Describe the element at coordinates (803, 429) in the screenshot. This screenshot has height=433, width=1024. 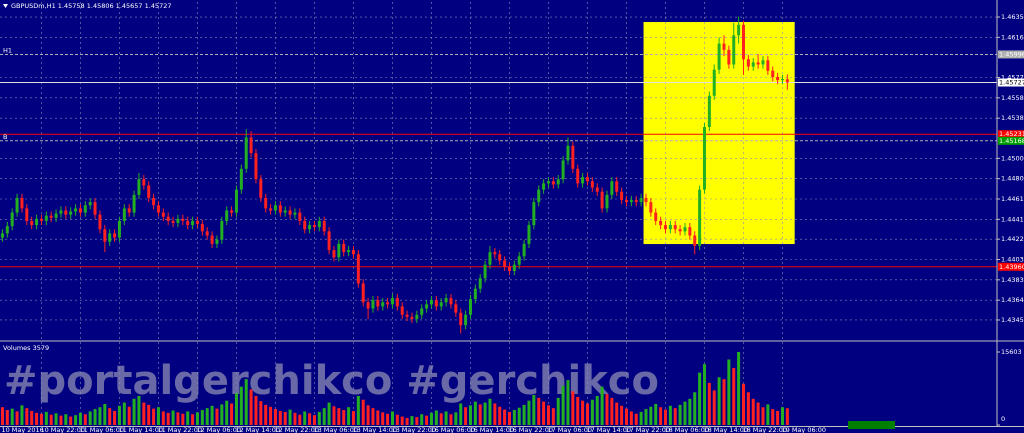
I see `x-tick-label: 19 May 06:00` at that location.